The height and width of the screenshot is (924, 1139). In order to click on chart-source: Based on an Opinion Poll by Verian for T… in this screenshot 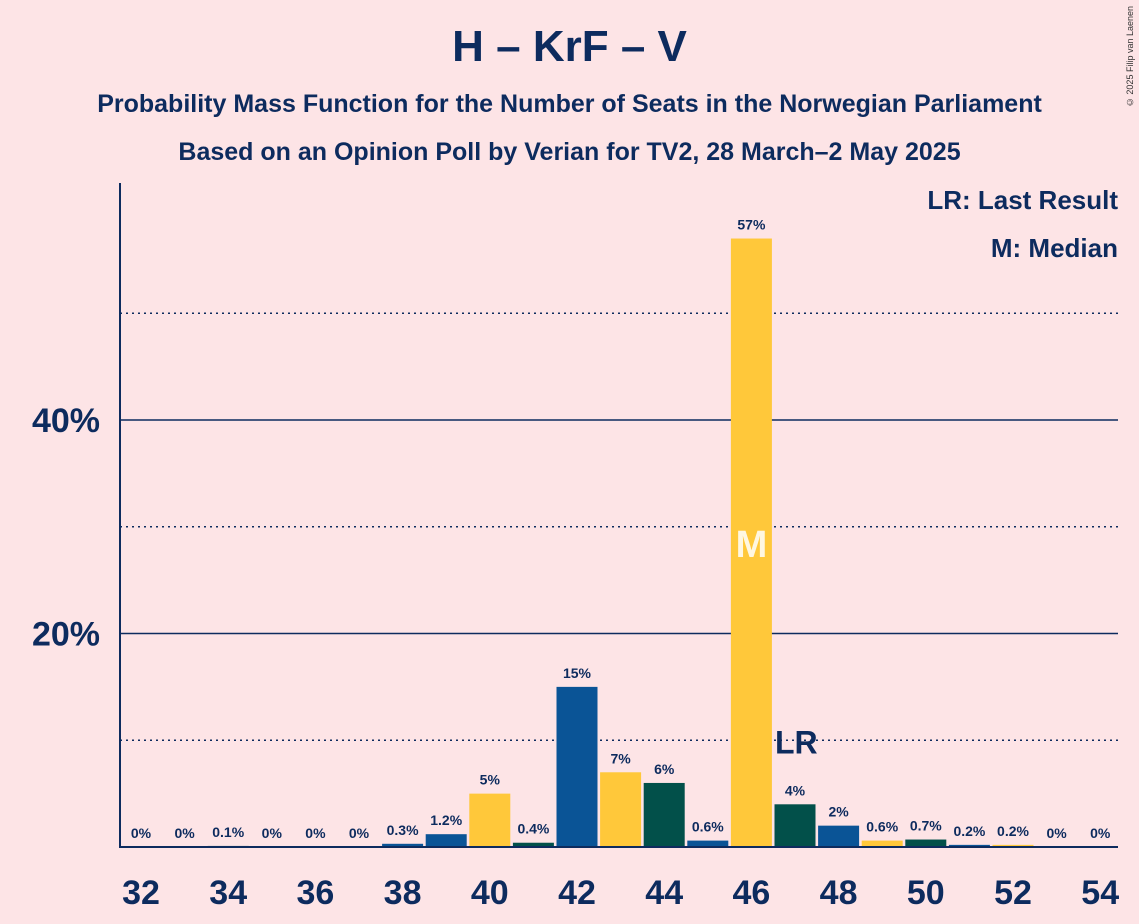, I will do `click(569, 152)`.